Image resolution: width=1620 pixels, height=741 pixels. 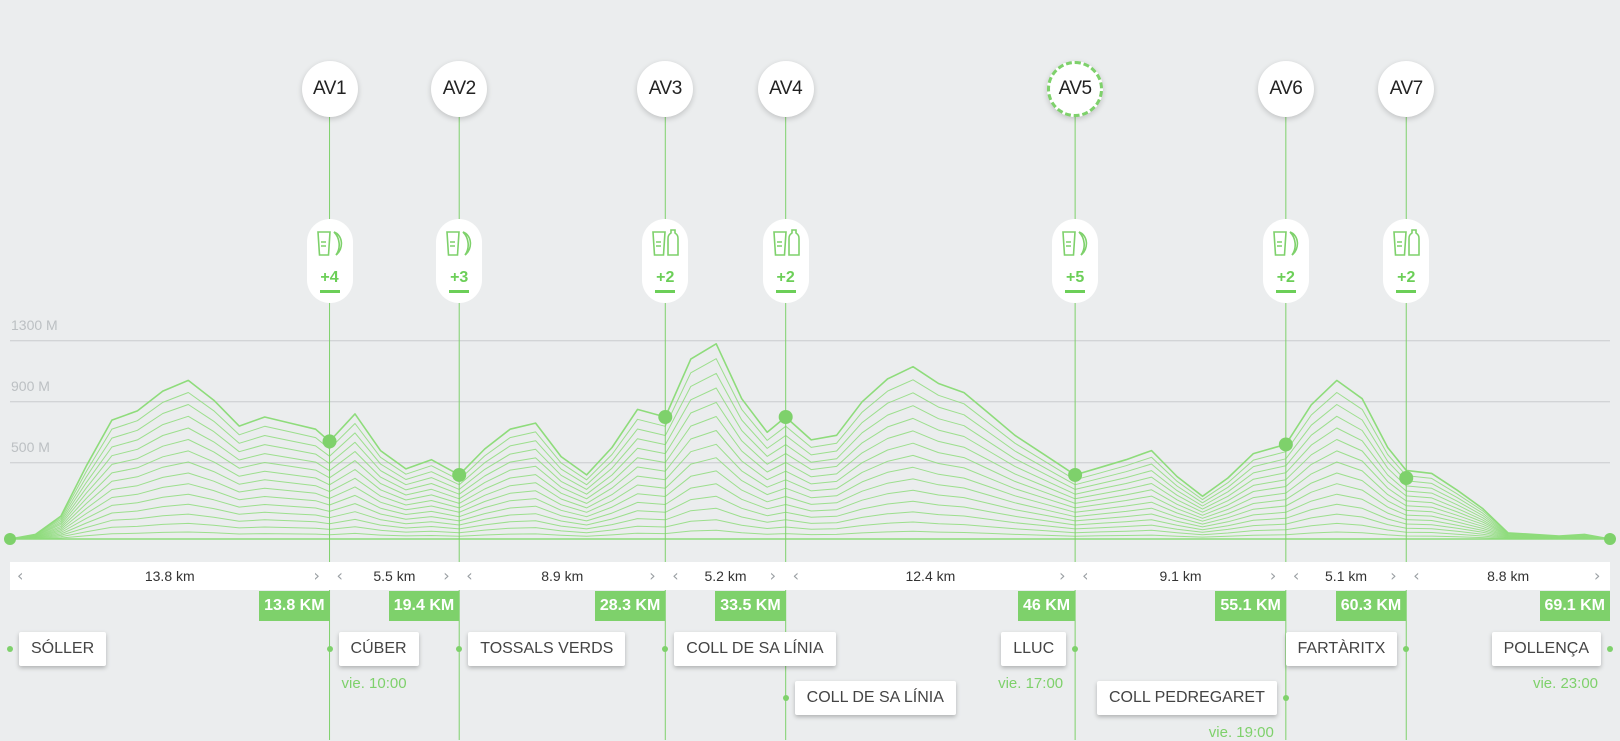 I want to click on place-label-box: TOSSALS VERDS, so click(x=547, y=649).